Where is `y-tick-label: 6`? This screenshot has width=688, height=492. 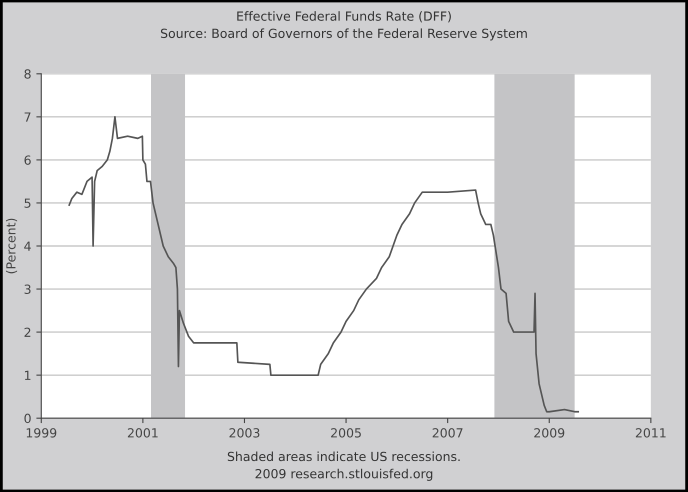 y-tick-label: 6 is located at coordinates (27, 160).